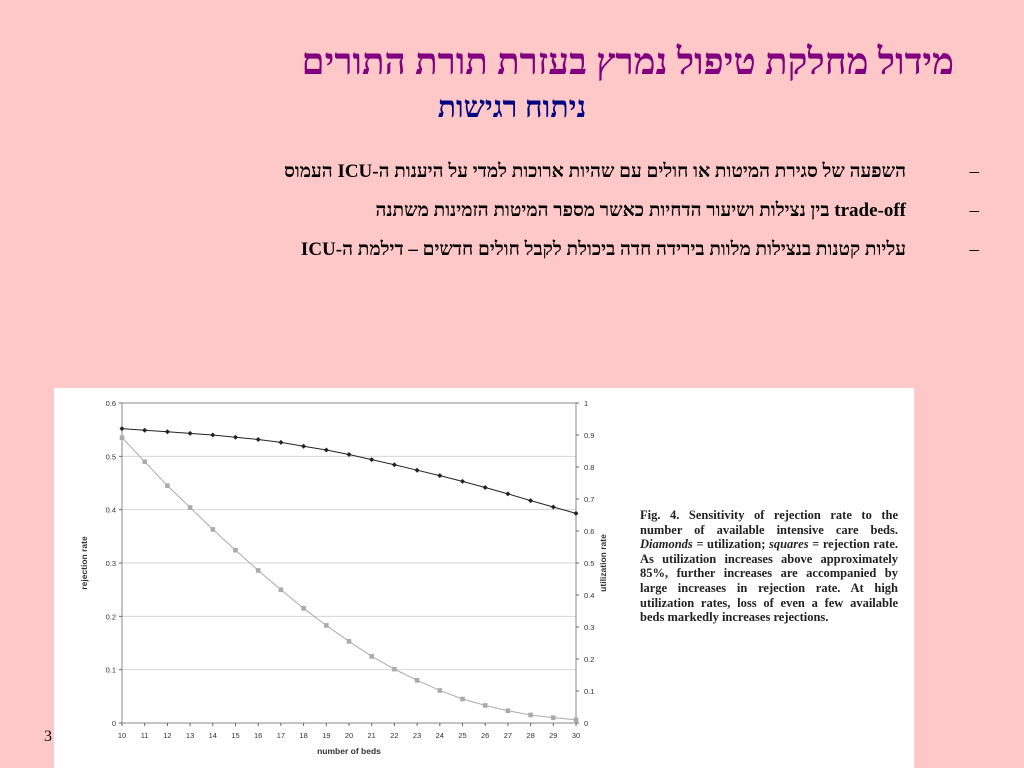 This screenshot has width=1024, height=768. I want to click on x-tick-label: 10, so click(122, 735).